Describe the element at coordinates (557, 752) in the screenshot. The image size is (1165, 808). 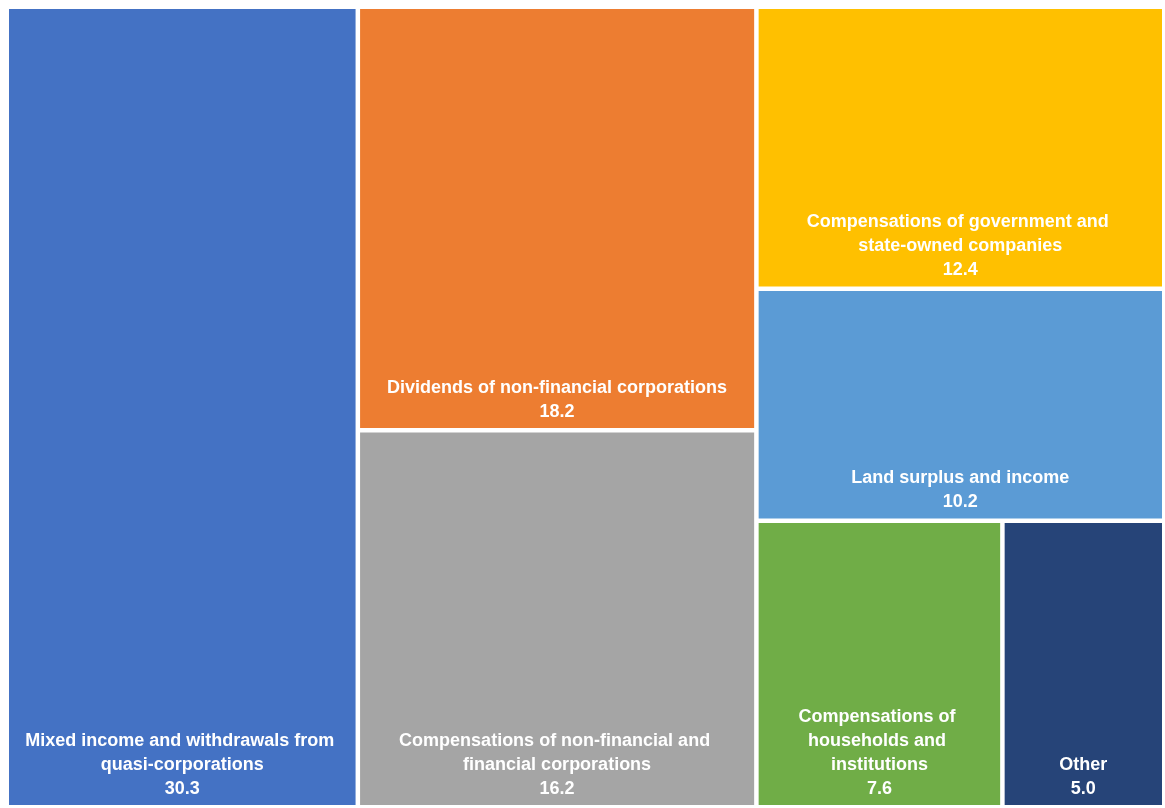
I see `category-label: Compensations of non-financial and financial corporations` at that location.